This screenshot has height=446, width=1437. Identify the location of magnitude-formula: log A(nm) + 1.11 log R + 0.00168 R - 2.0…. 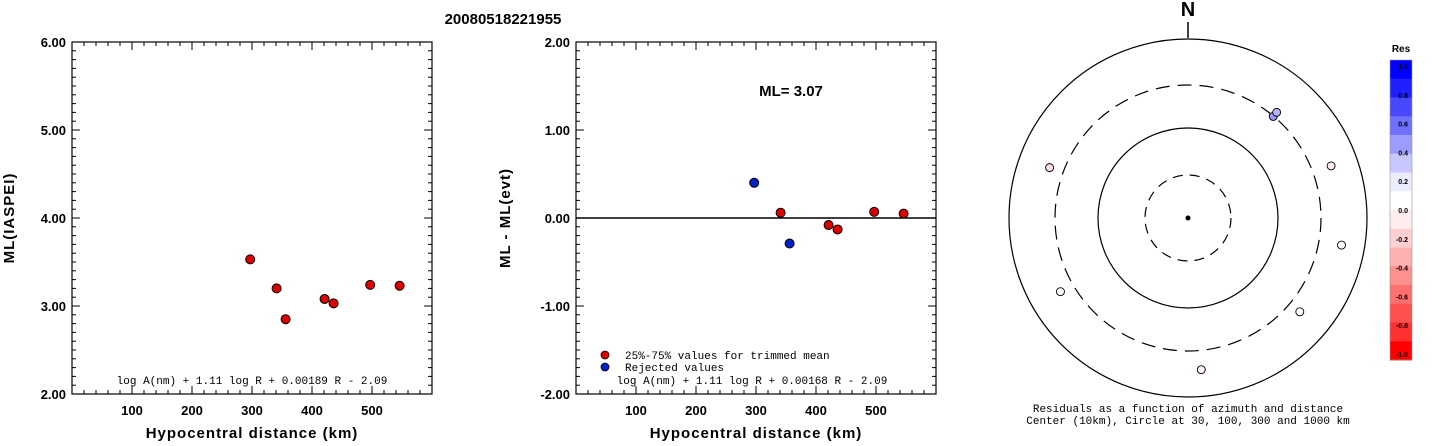
(752, 382).